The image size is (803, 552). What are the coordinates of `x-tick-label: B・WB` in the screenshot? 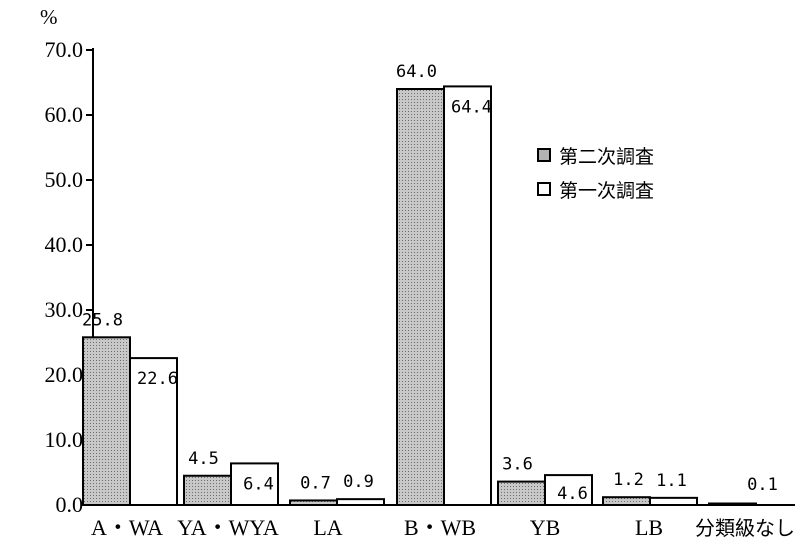 It's located at (440, 527).